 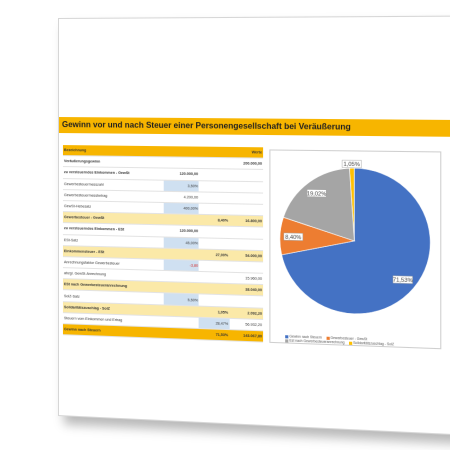 I want to click on row-amount: 15.960,00, so click(x=246, y=278).